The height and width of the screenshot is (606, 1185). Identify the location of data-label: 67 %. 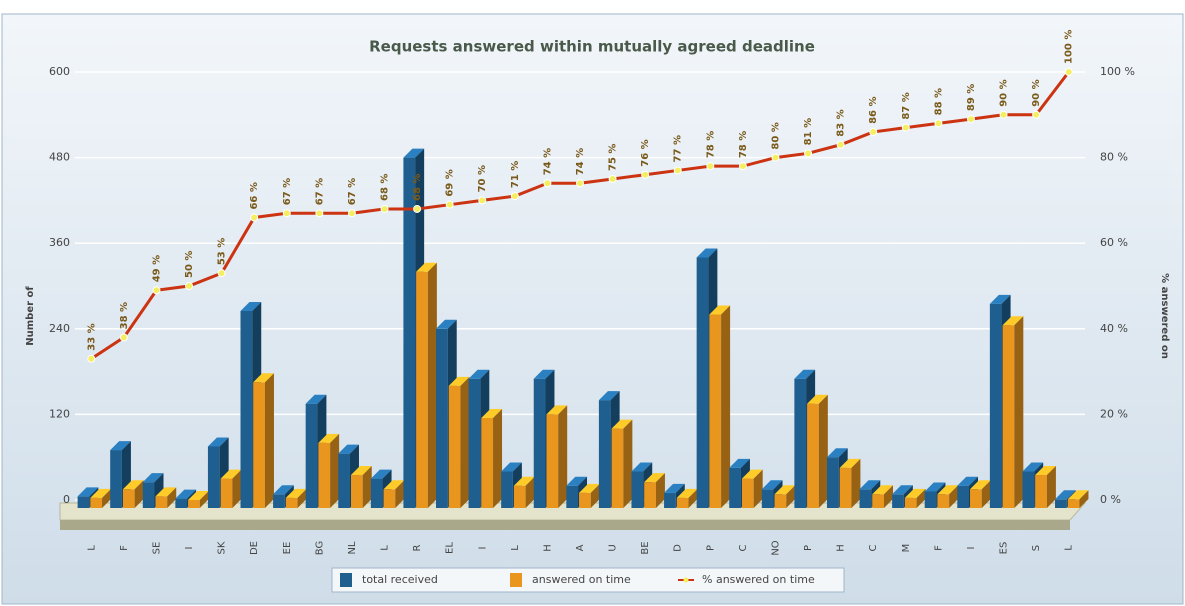
(287, 191).